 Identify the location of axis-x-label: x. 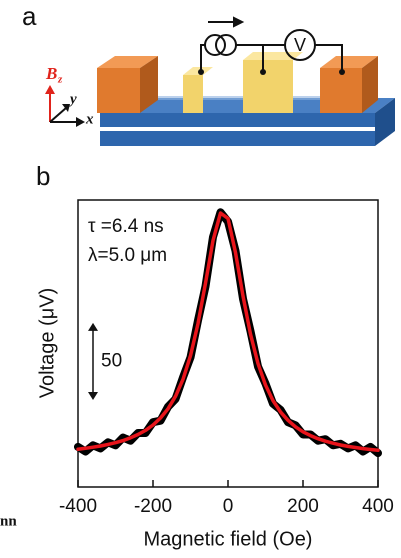
(89, 119).